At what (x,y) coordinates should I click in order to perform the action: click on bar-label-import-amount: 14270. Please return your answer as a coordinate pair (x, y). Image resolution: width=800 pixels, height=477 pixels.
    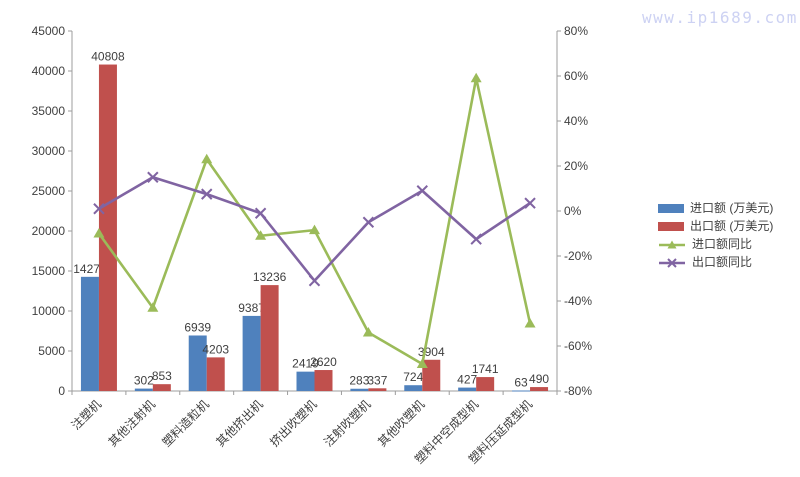
    Looking at the image, I should click on (90, 269).